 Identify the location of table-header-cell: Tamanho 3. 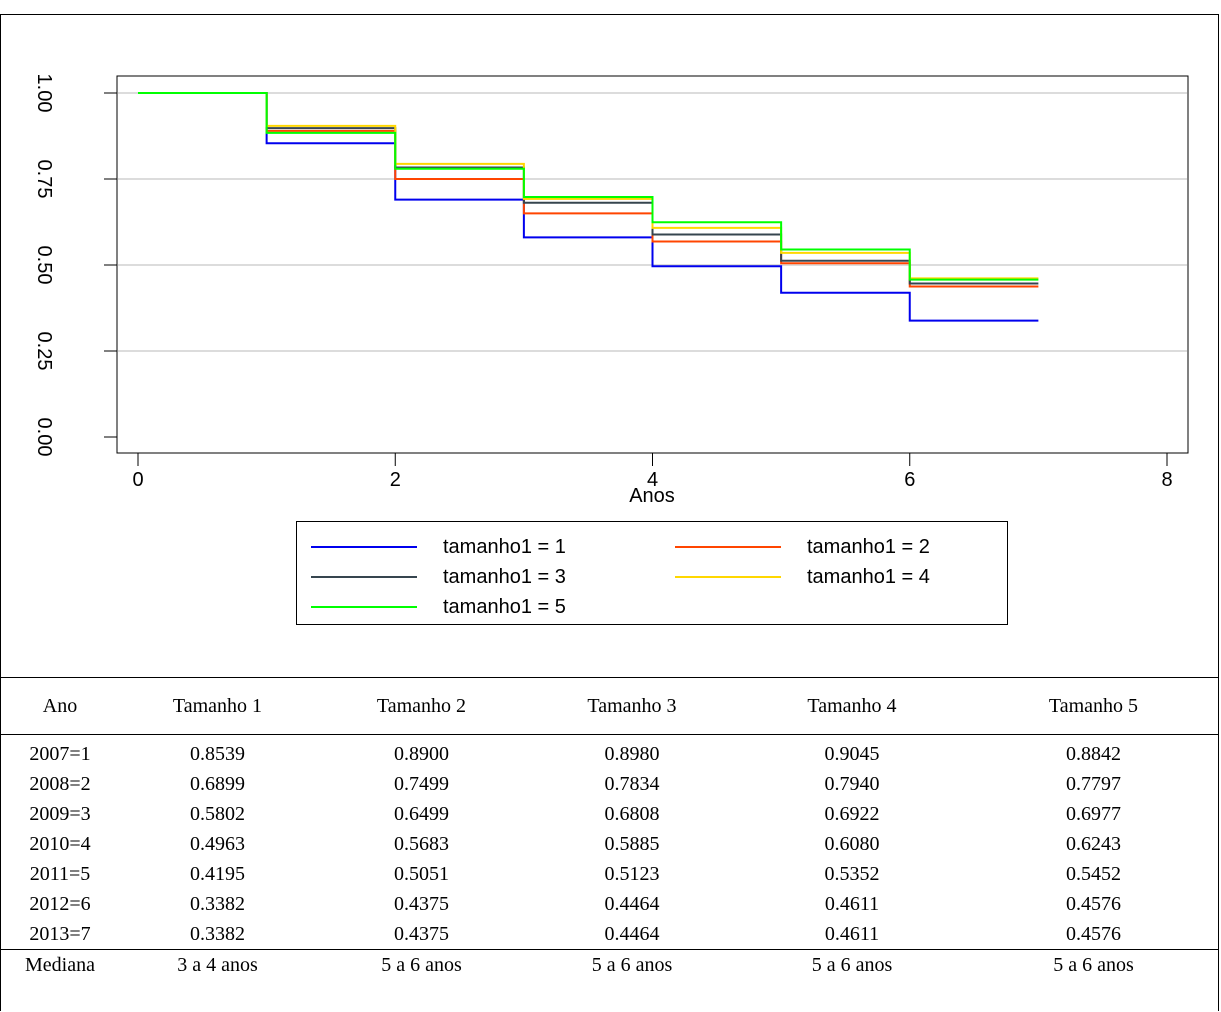
(632, 706).